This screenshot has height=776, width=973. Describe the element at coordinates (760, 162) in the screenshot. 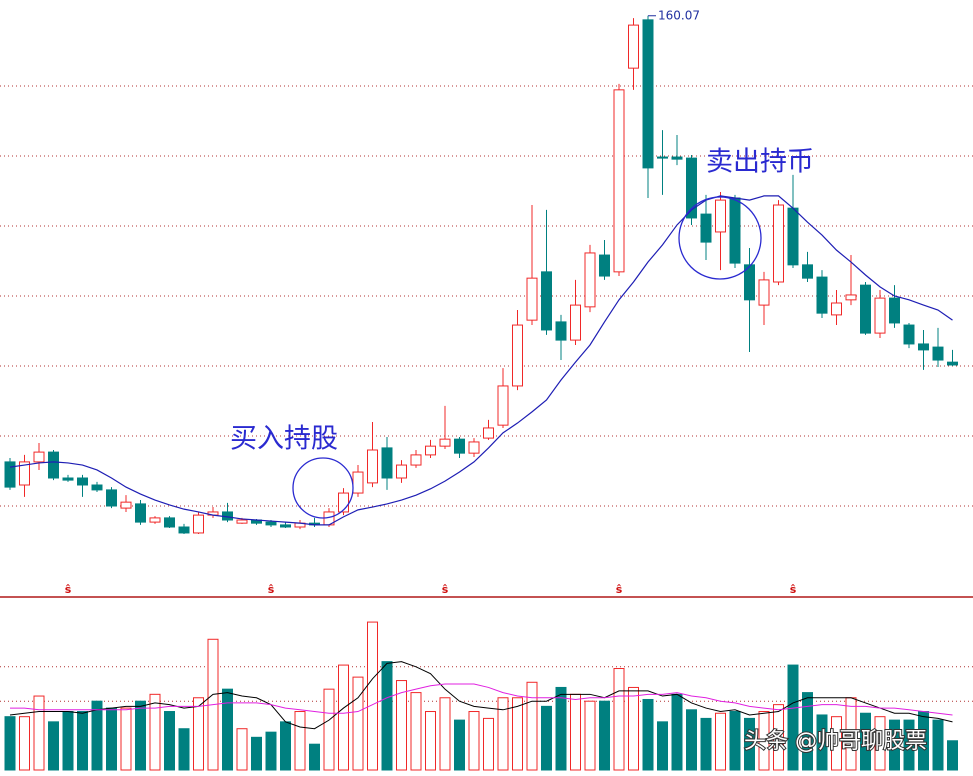

I see `sell-annotation: 卖出持币` at that location.